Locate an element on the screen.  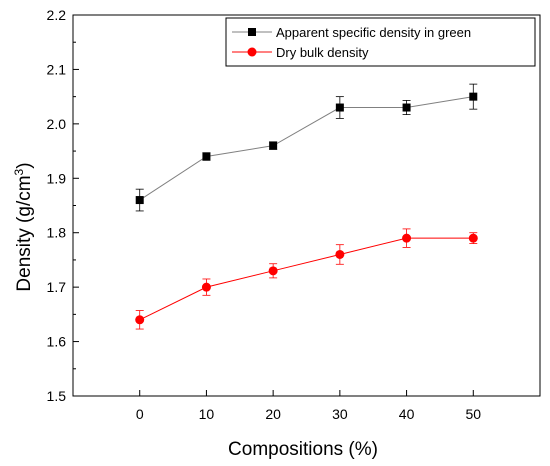
y-axis-title: Density (g/cm3) is located at coordinates (23, 226).